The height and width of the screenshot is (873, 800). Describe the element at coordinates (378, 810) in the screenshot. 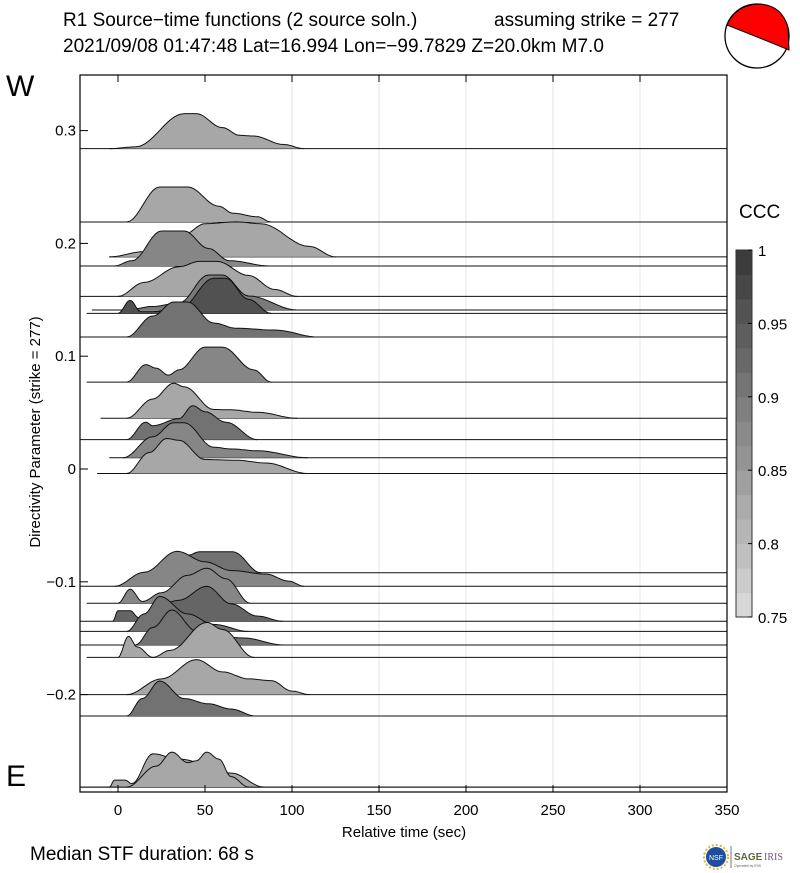

I see `x-tick-label: 150` at that location.